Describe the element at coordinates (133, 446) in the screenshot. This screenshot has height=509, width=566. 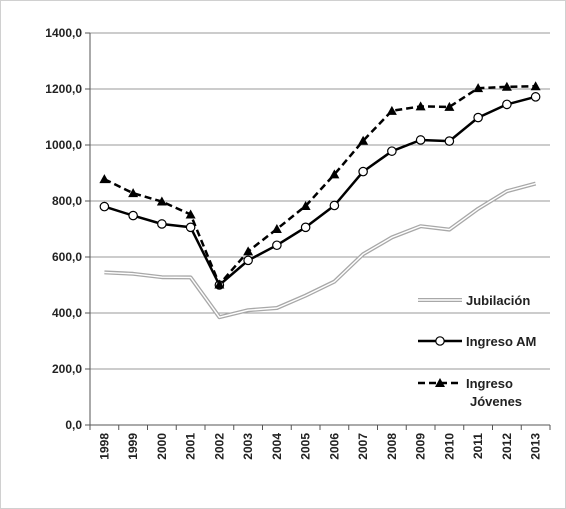
I see `x-tick-label: 1999` at that location.